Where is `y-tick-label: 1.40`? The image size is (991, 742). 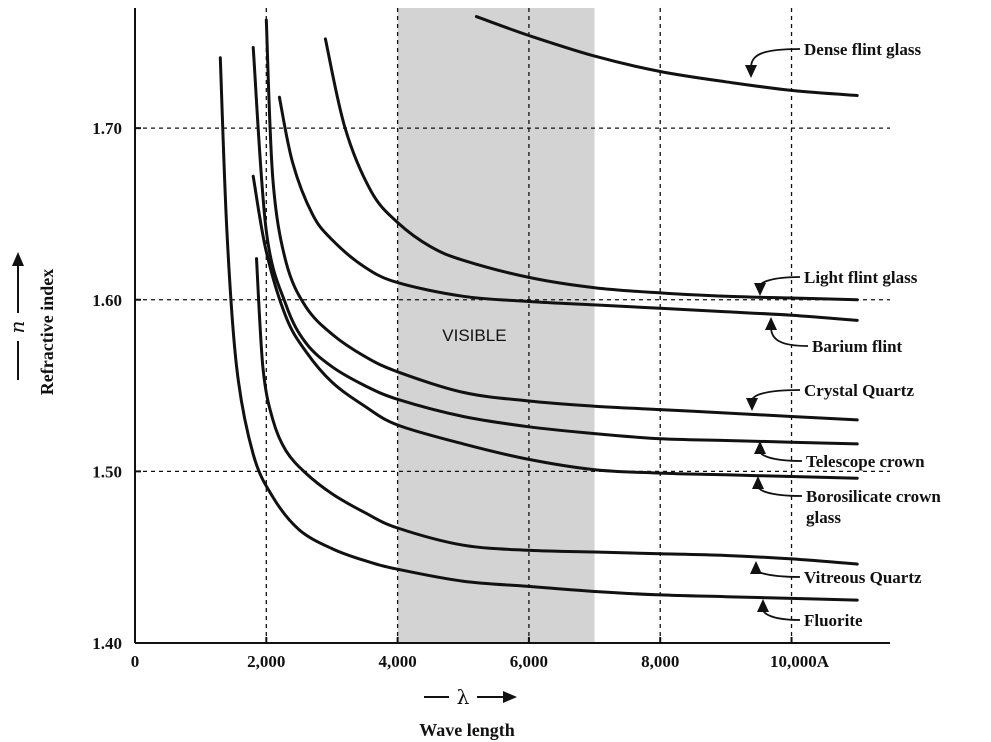 y-tick-label: 1.40 is located at coordinates (107, 643).